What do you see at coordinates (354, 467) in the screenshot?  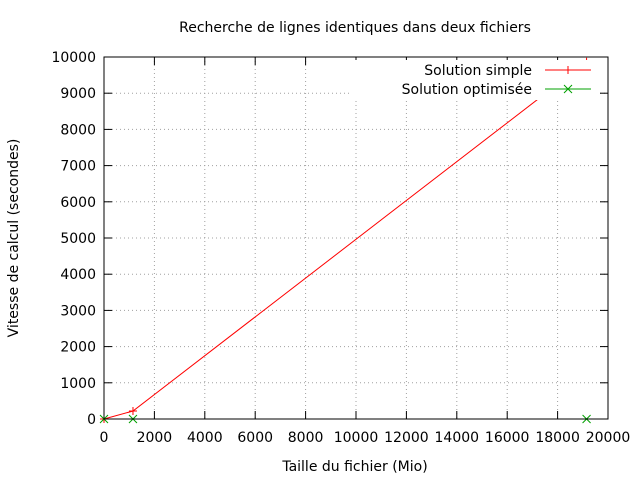 I see `x-axis-label: Taille du fichier (Mio)` at bounding box center [354, 467].